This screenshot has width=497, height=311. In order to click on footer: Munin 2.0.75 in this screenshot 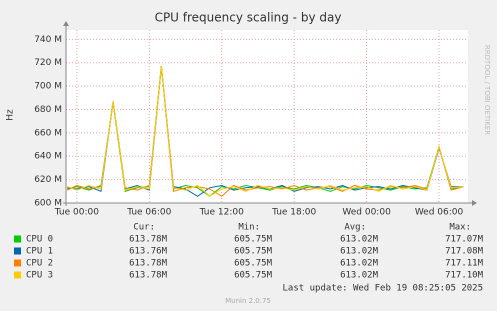, I will do `click(248, 301)`.